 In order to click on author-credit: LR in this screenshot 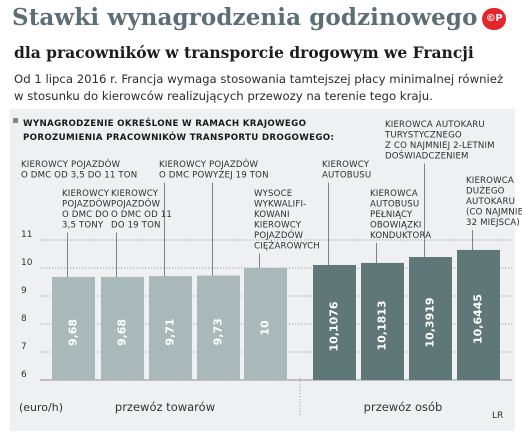, I will do `click(497, 416)`.